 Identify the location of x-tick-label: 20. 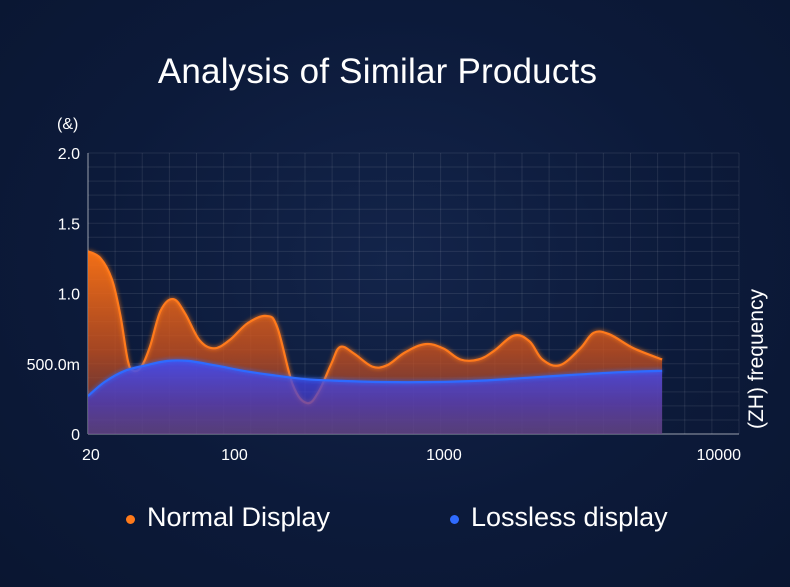
(91, 455).